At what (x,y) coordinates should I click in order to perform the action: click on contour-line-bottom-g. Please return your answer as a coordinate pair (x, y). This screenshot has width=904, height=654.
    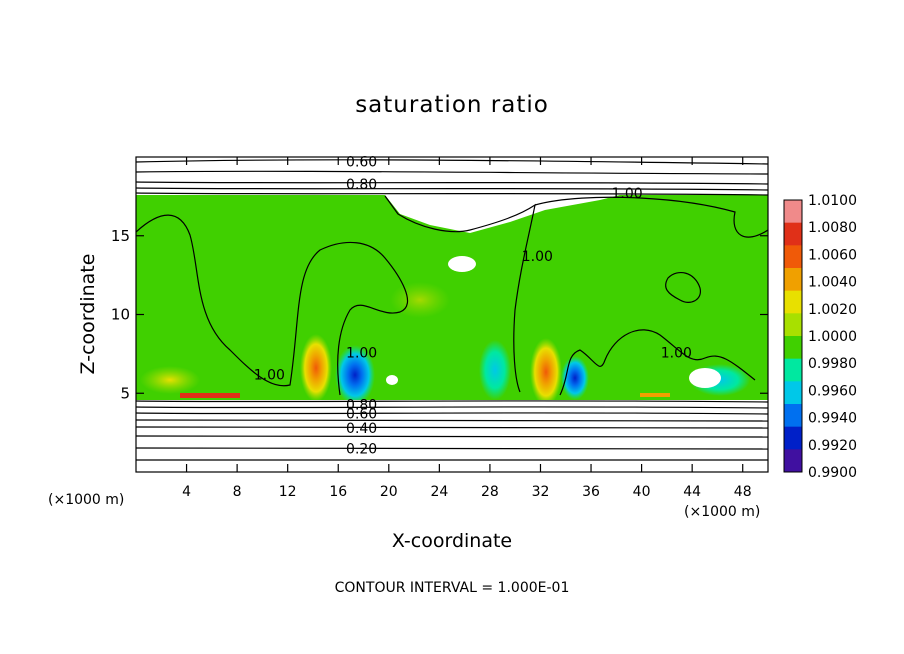
    Looking at the image, I should click on (452, 448).